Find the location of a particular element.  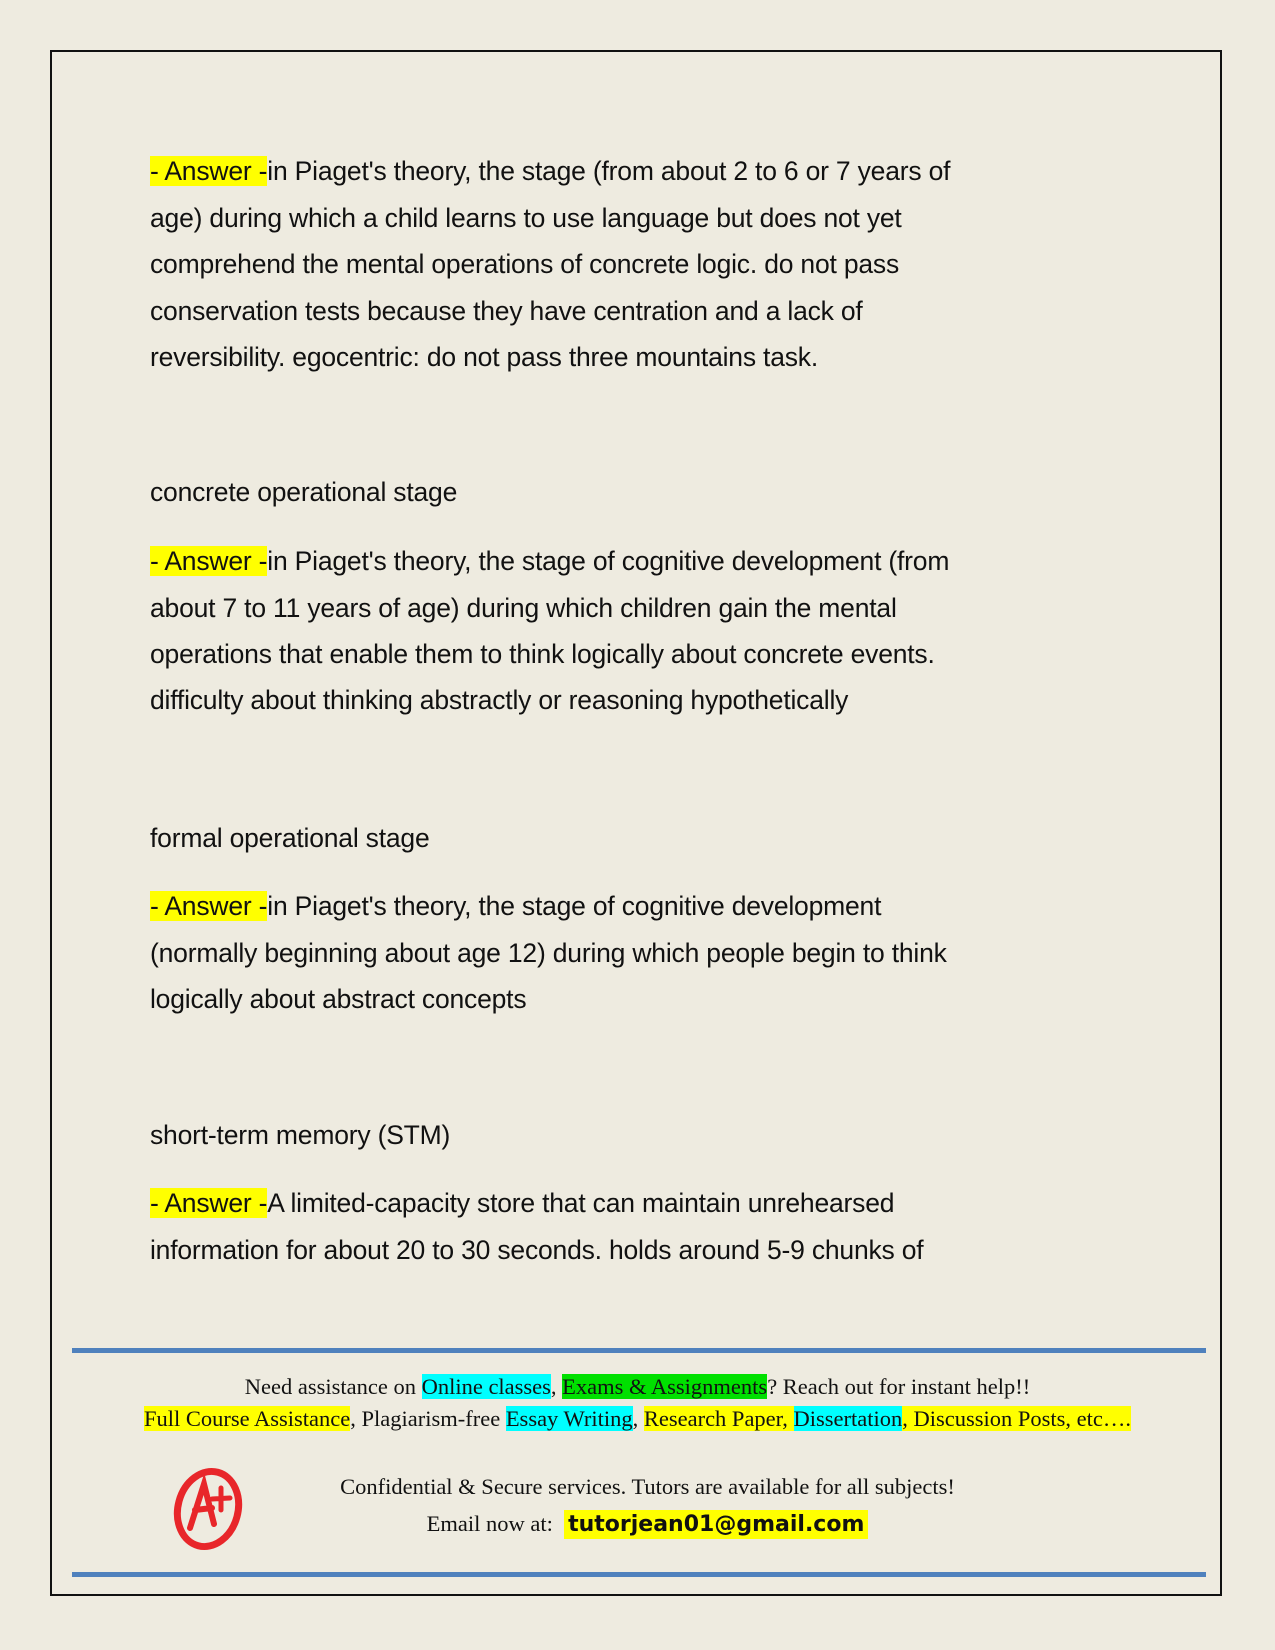

footer-top-rule is located at coordinates (639, 1350).